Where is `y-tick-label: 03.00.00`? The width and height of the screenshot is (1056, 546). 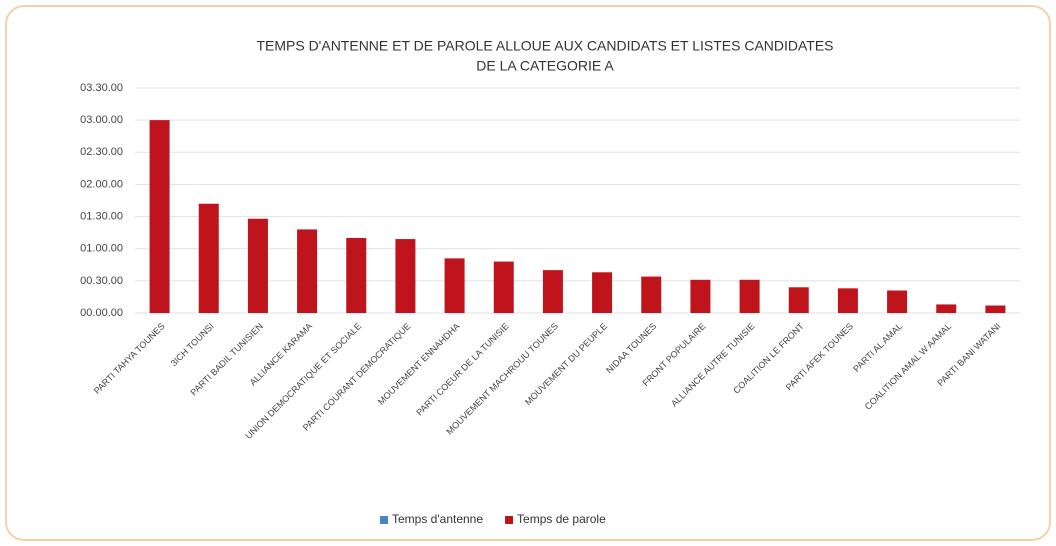
y-tick-label: 03.00.00 is located at coordinates (101, 120).